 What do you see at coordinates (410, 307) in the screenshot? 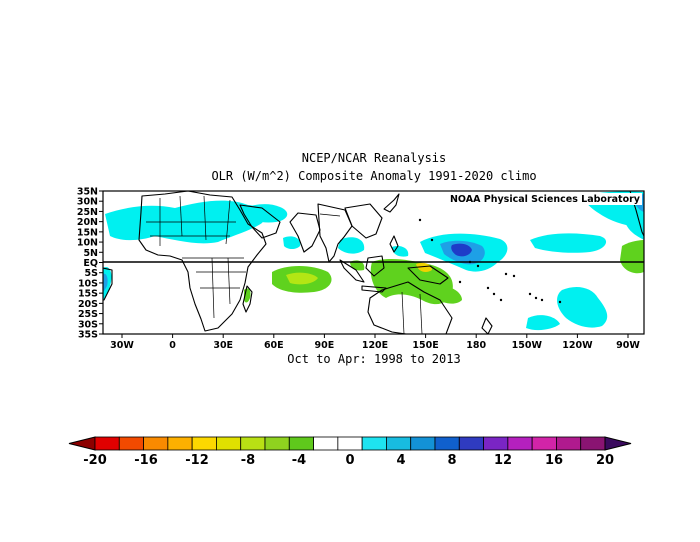
I see `coastline-australia` at bounding box center [410, 307].